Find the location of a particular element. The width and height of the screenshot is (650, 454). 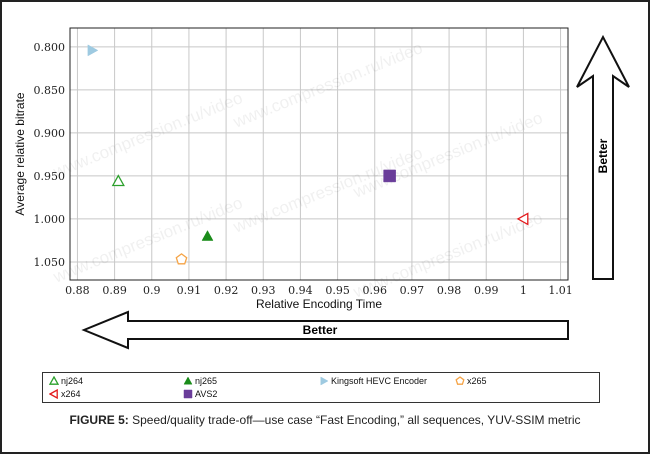

legend-item: nj264 is located at coordinates (66, 381).